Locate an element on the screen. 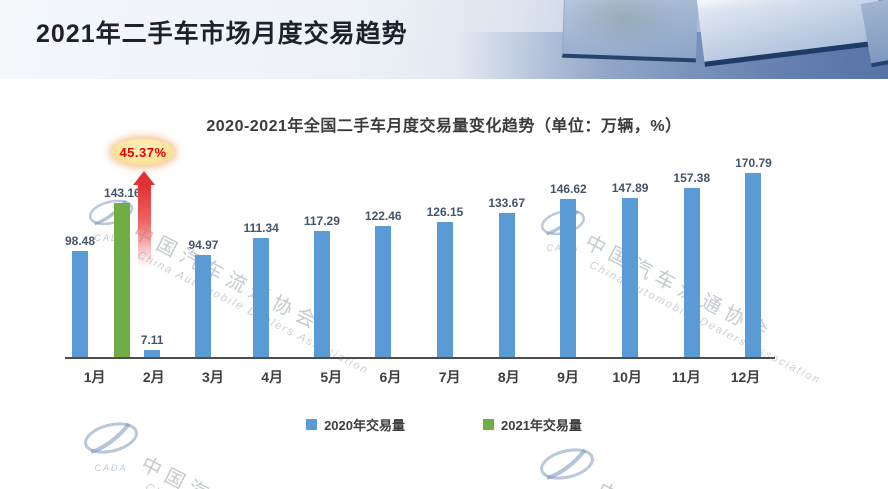 The height and width of the screenshot is (489, 888). bar-2021年交易量 is located at coordinates (122, 280).